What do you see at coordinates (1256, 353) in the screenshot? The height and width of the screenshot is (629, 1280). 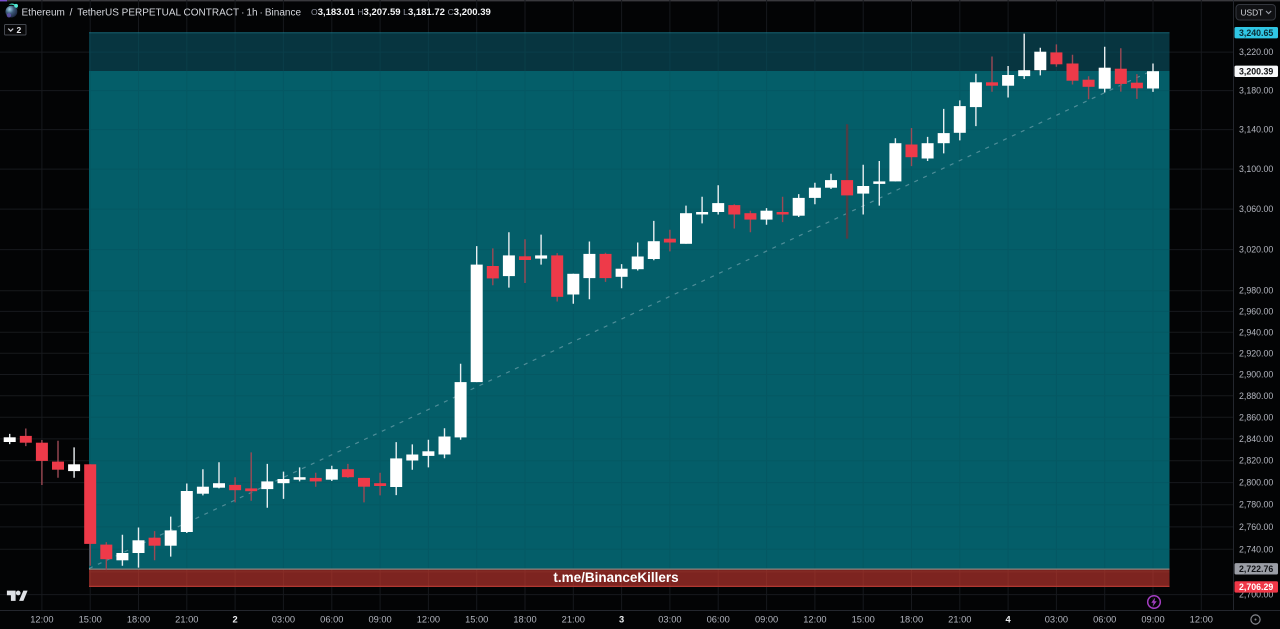 I see `svg-text: 2,920.00` at bounding box center [1256, 353].